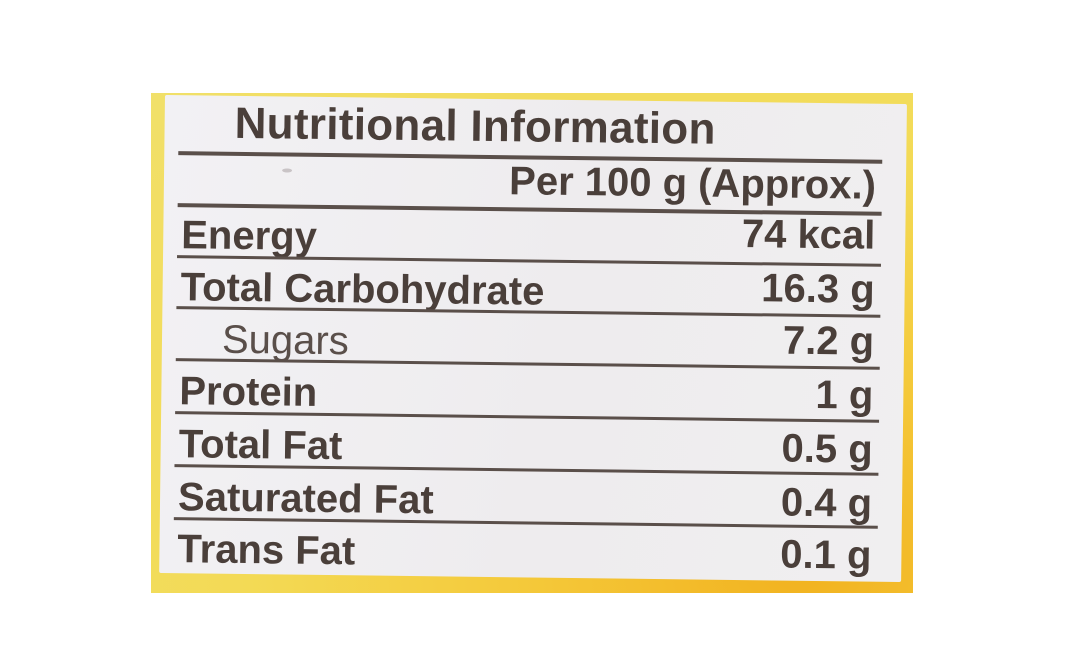  I want to click on nutrient-name: Energy, so click(249, 236).